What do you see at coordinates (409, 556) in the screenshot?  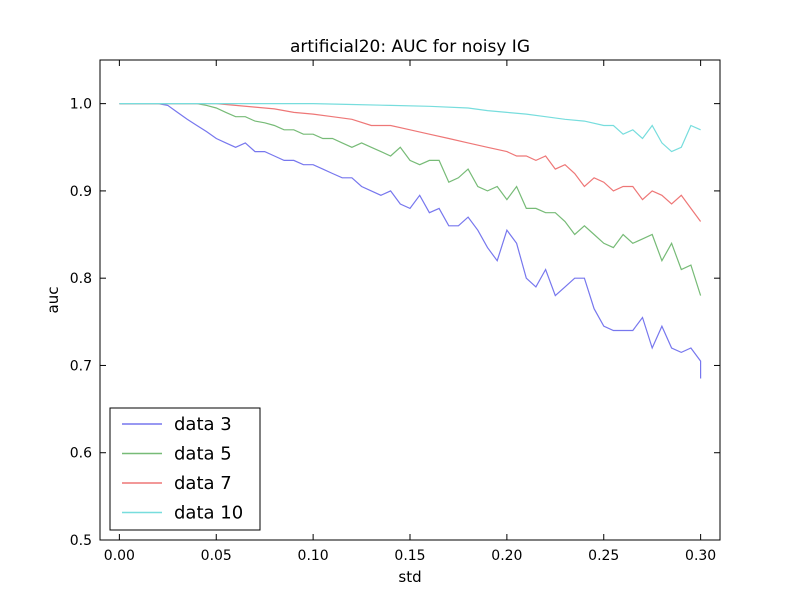 I see `x-tick-label: 0.15` at bounding box center [409, 556].